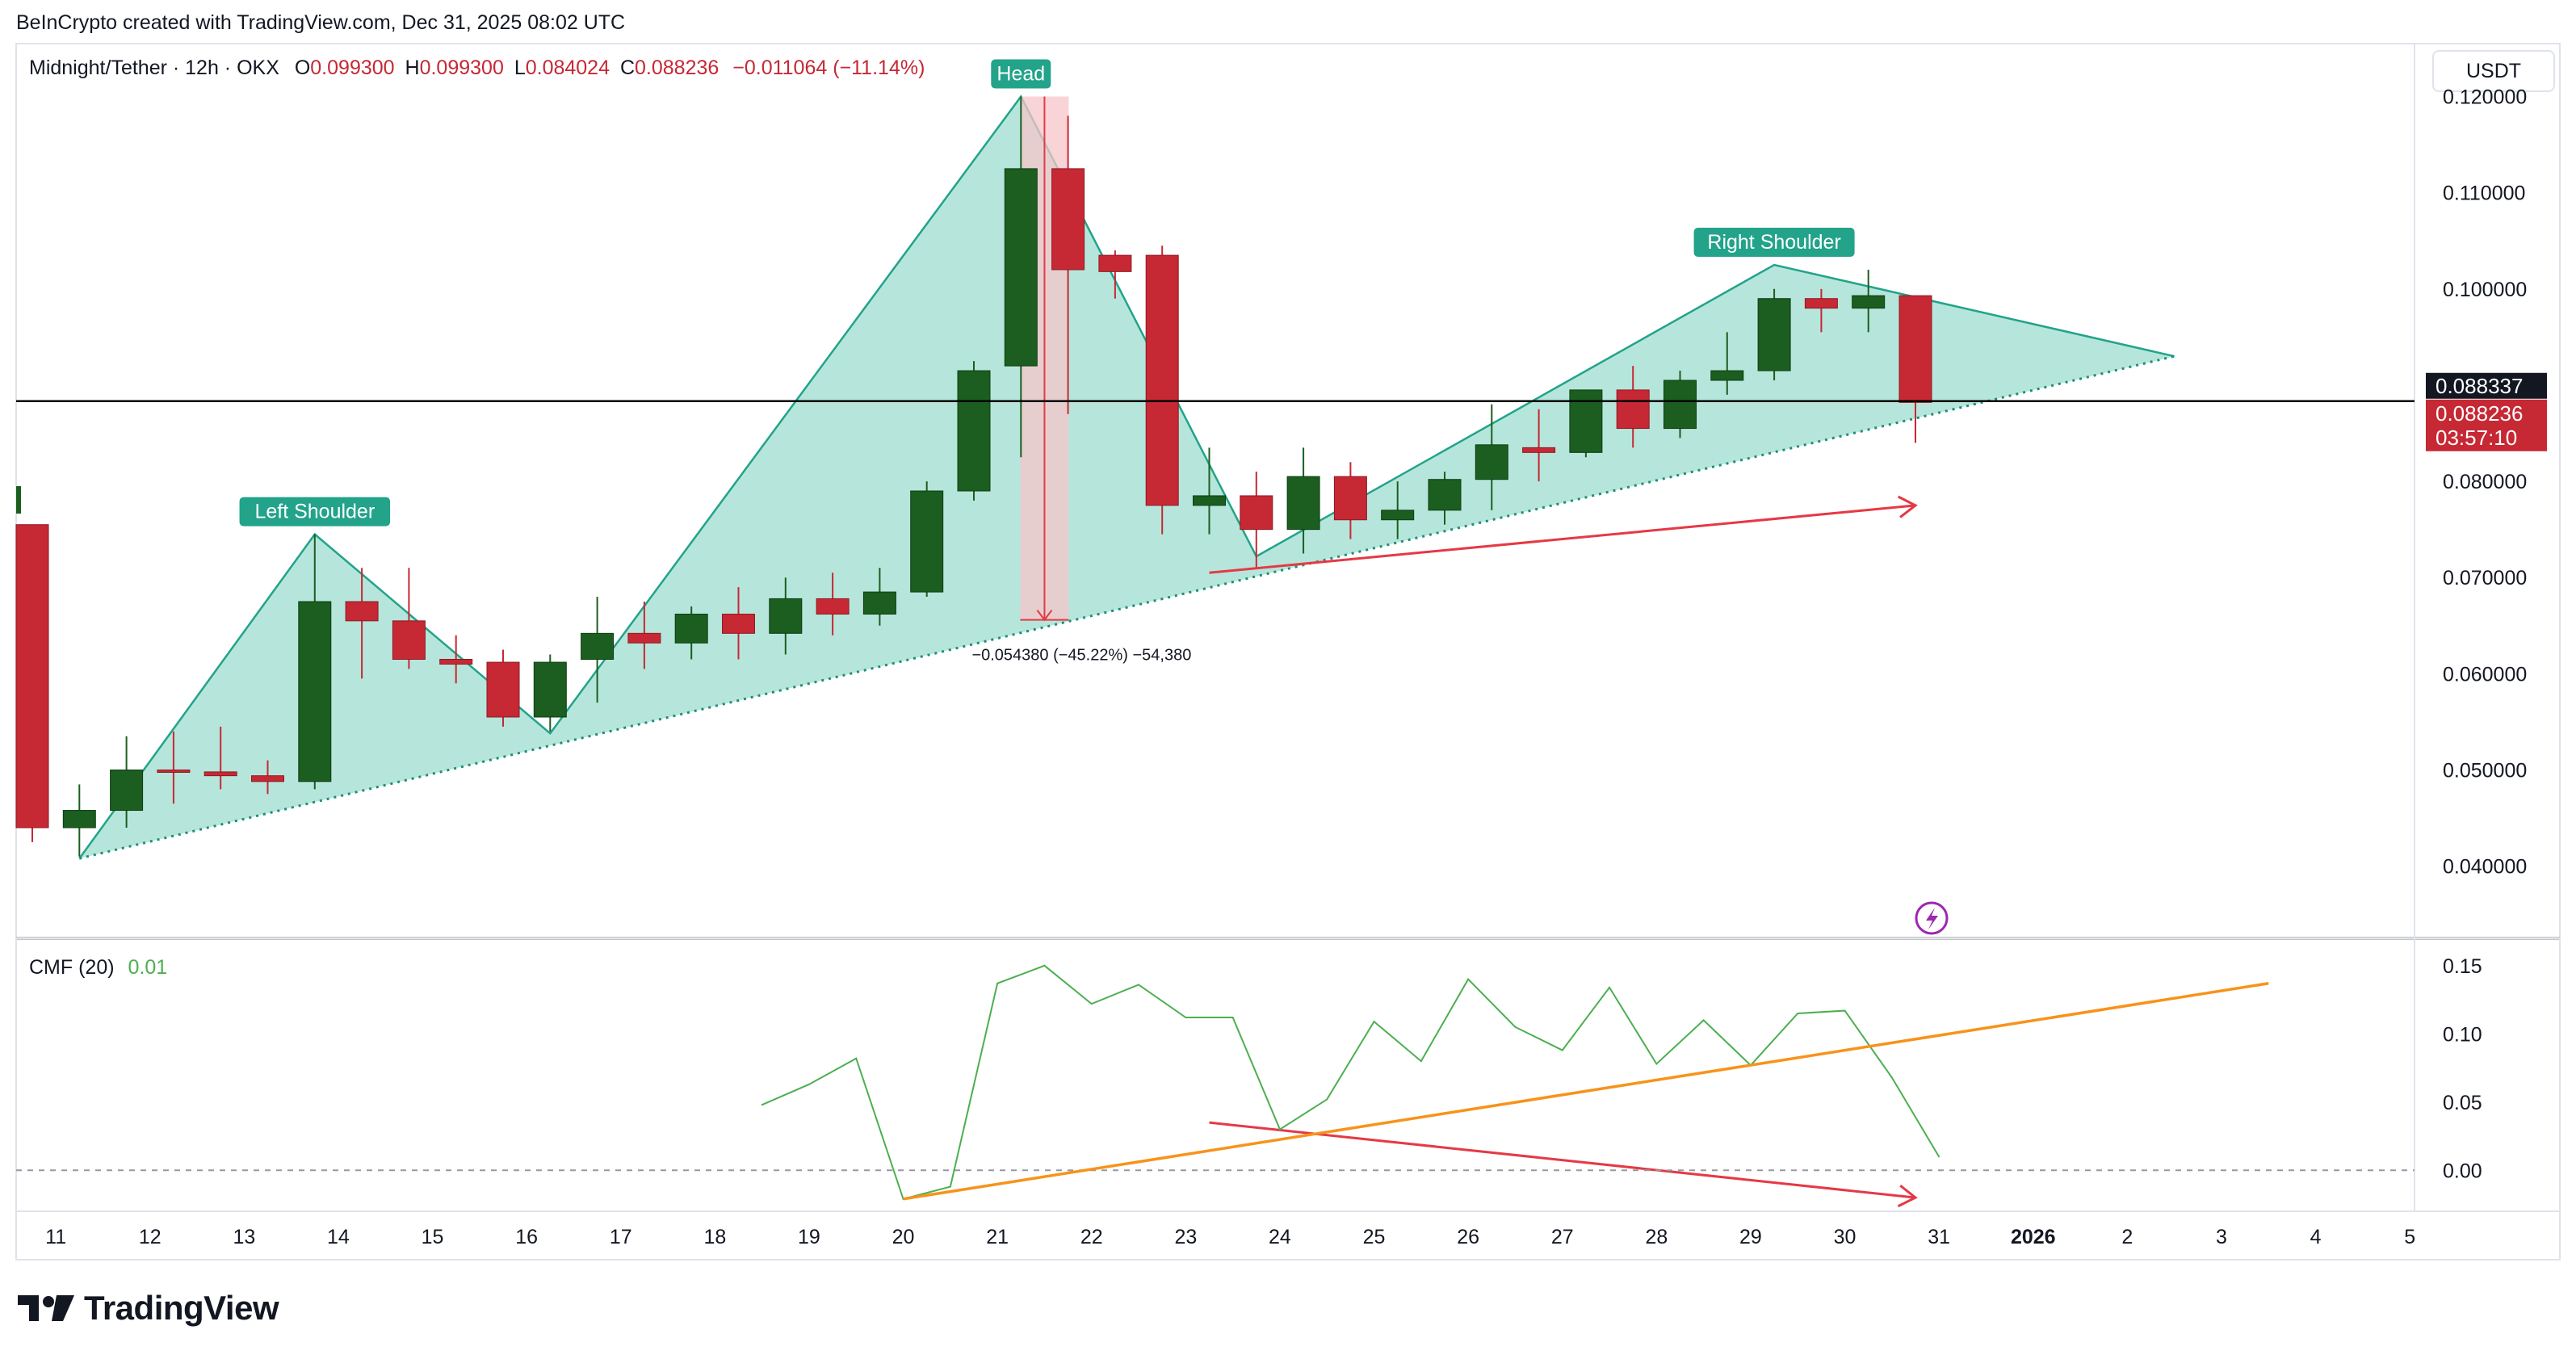 This screenshot has height=1355, width=2576. I want to click on pattern-tag: Right Shoulder, so click(1774, 243).